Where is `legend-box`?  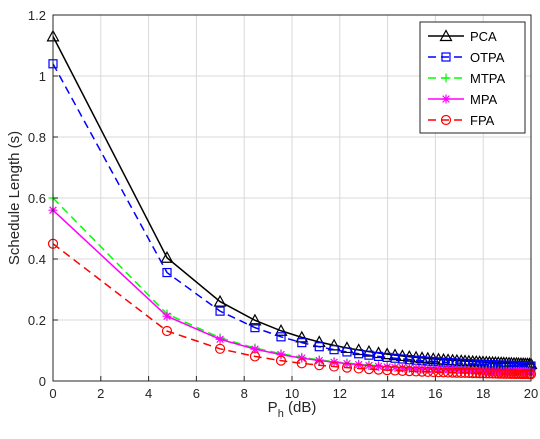
legend-box is located at coordinates (472, 77).